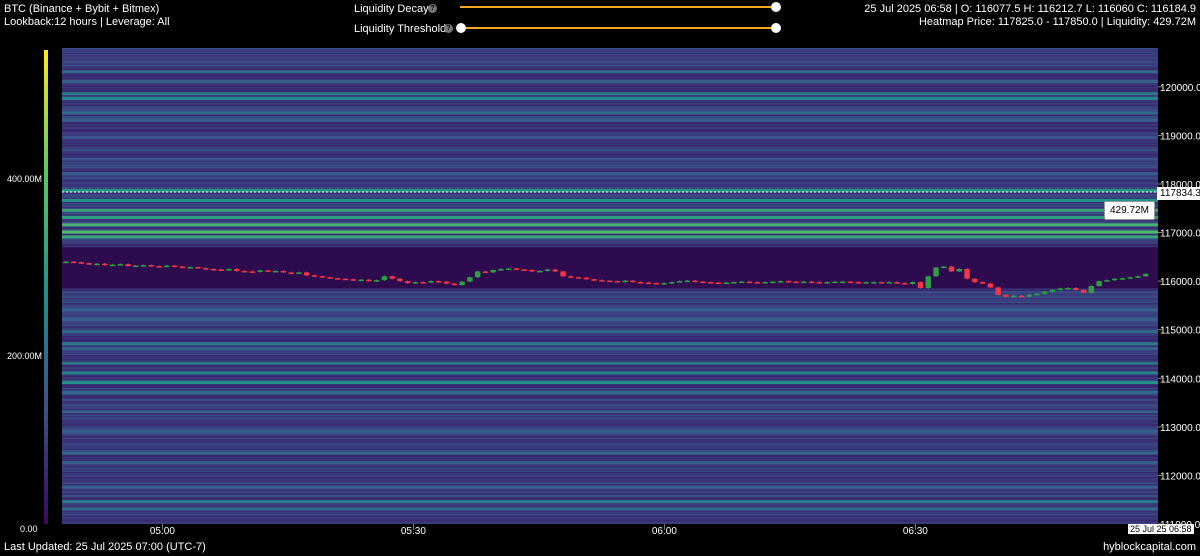 The width and height of the screenshot is (1200, 556). I want to click on brand-link: hyblockcapital.com, so click(1149, 547).